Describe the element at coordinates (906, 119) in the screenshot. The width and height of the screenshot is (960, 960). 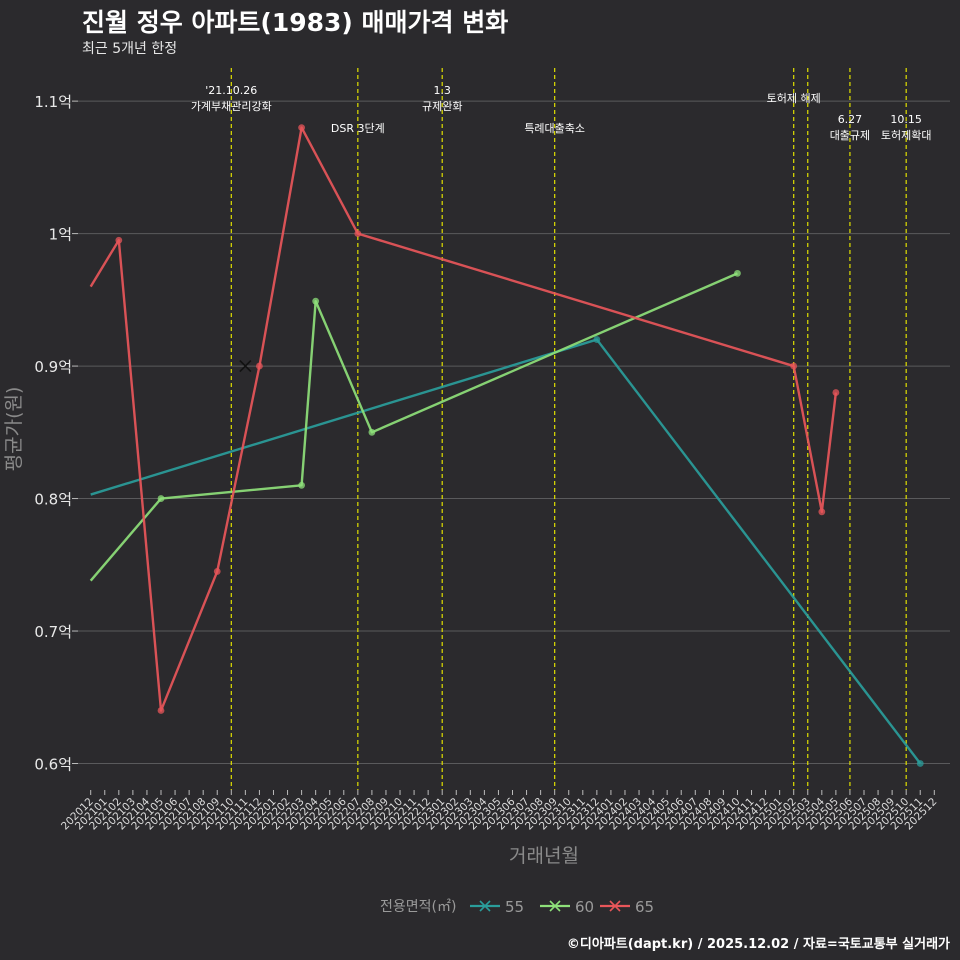
I see `event-label: 10.15` at that location.